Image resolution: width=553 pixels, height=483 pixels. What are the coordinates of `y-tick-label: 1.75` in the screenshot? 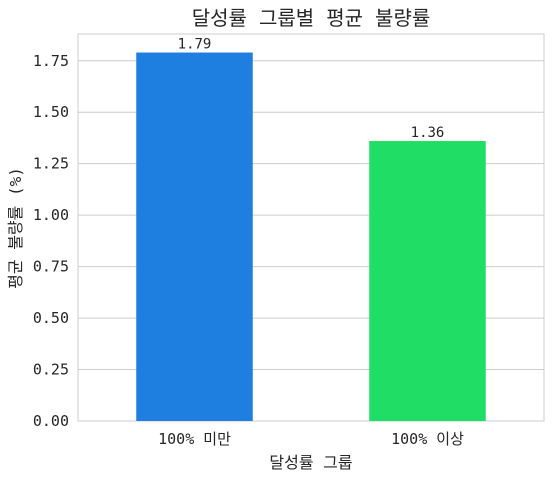 It's located at (51, 61).